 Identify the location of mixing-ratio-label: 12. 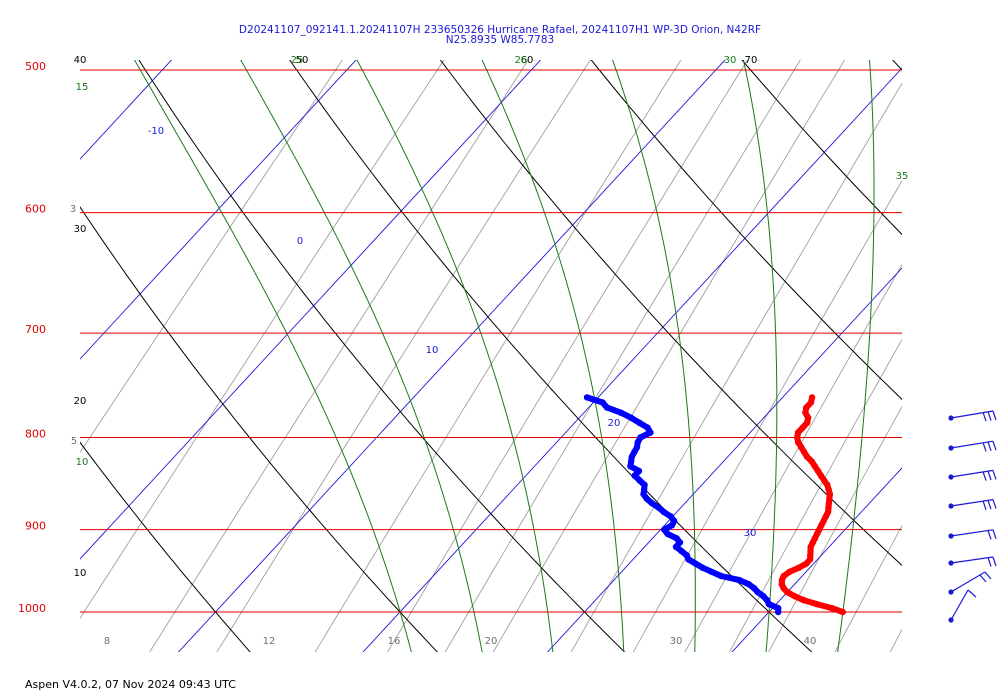
(269, 641).